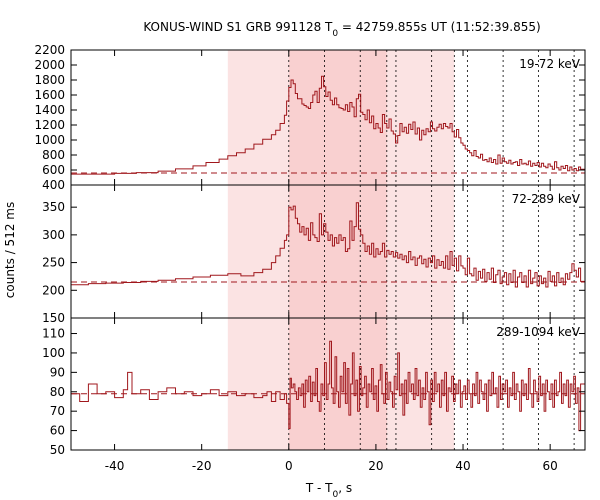  I want to click on y-tick-label: 1600, so click(49, 95).